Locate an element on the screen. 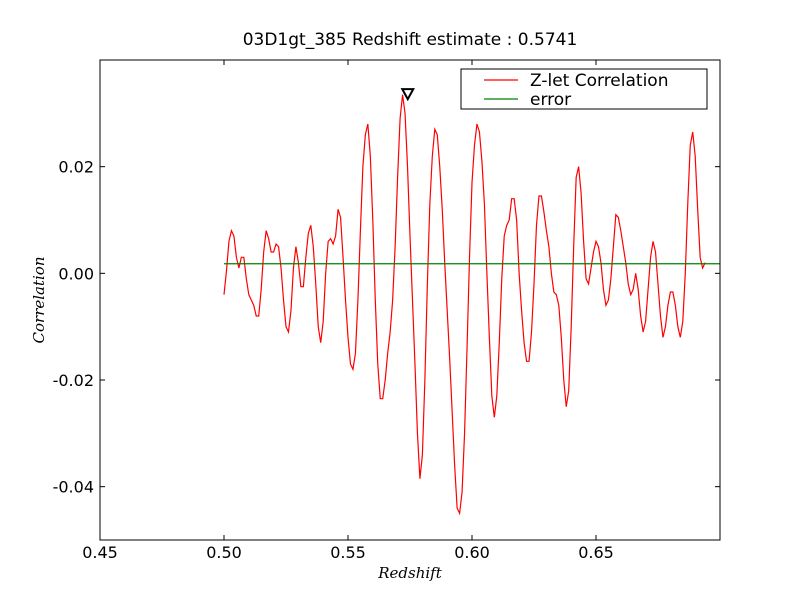 The image size is (800, 600). chart-title: 03D1gt_385 Redshift estimate : 0.5741 is located at coordinates (410, 40).